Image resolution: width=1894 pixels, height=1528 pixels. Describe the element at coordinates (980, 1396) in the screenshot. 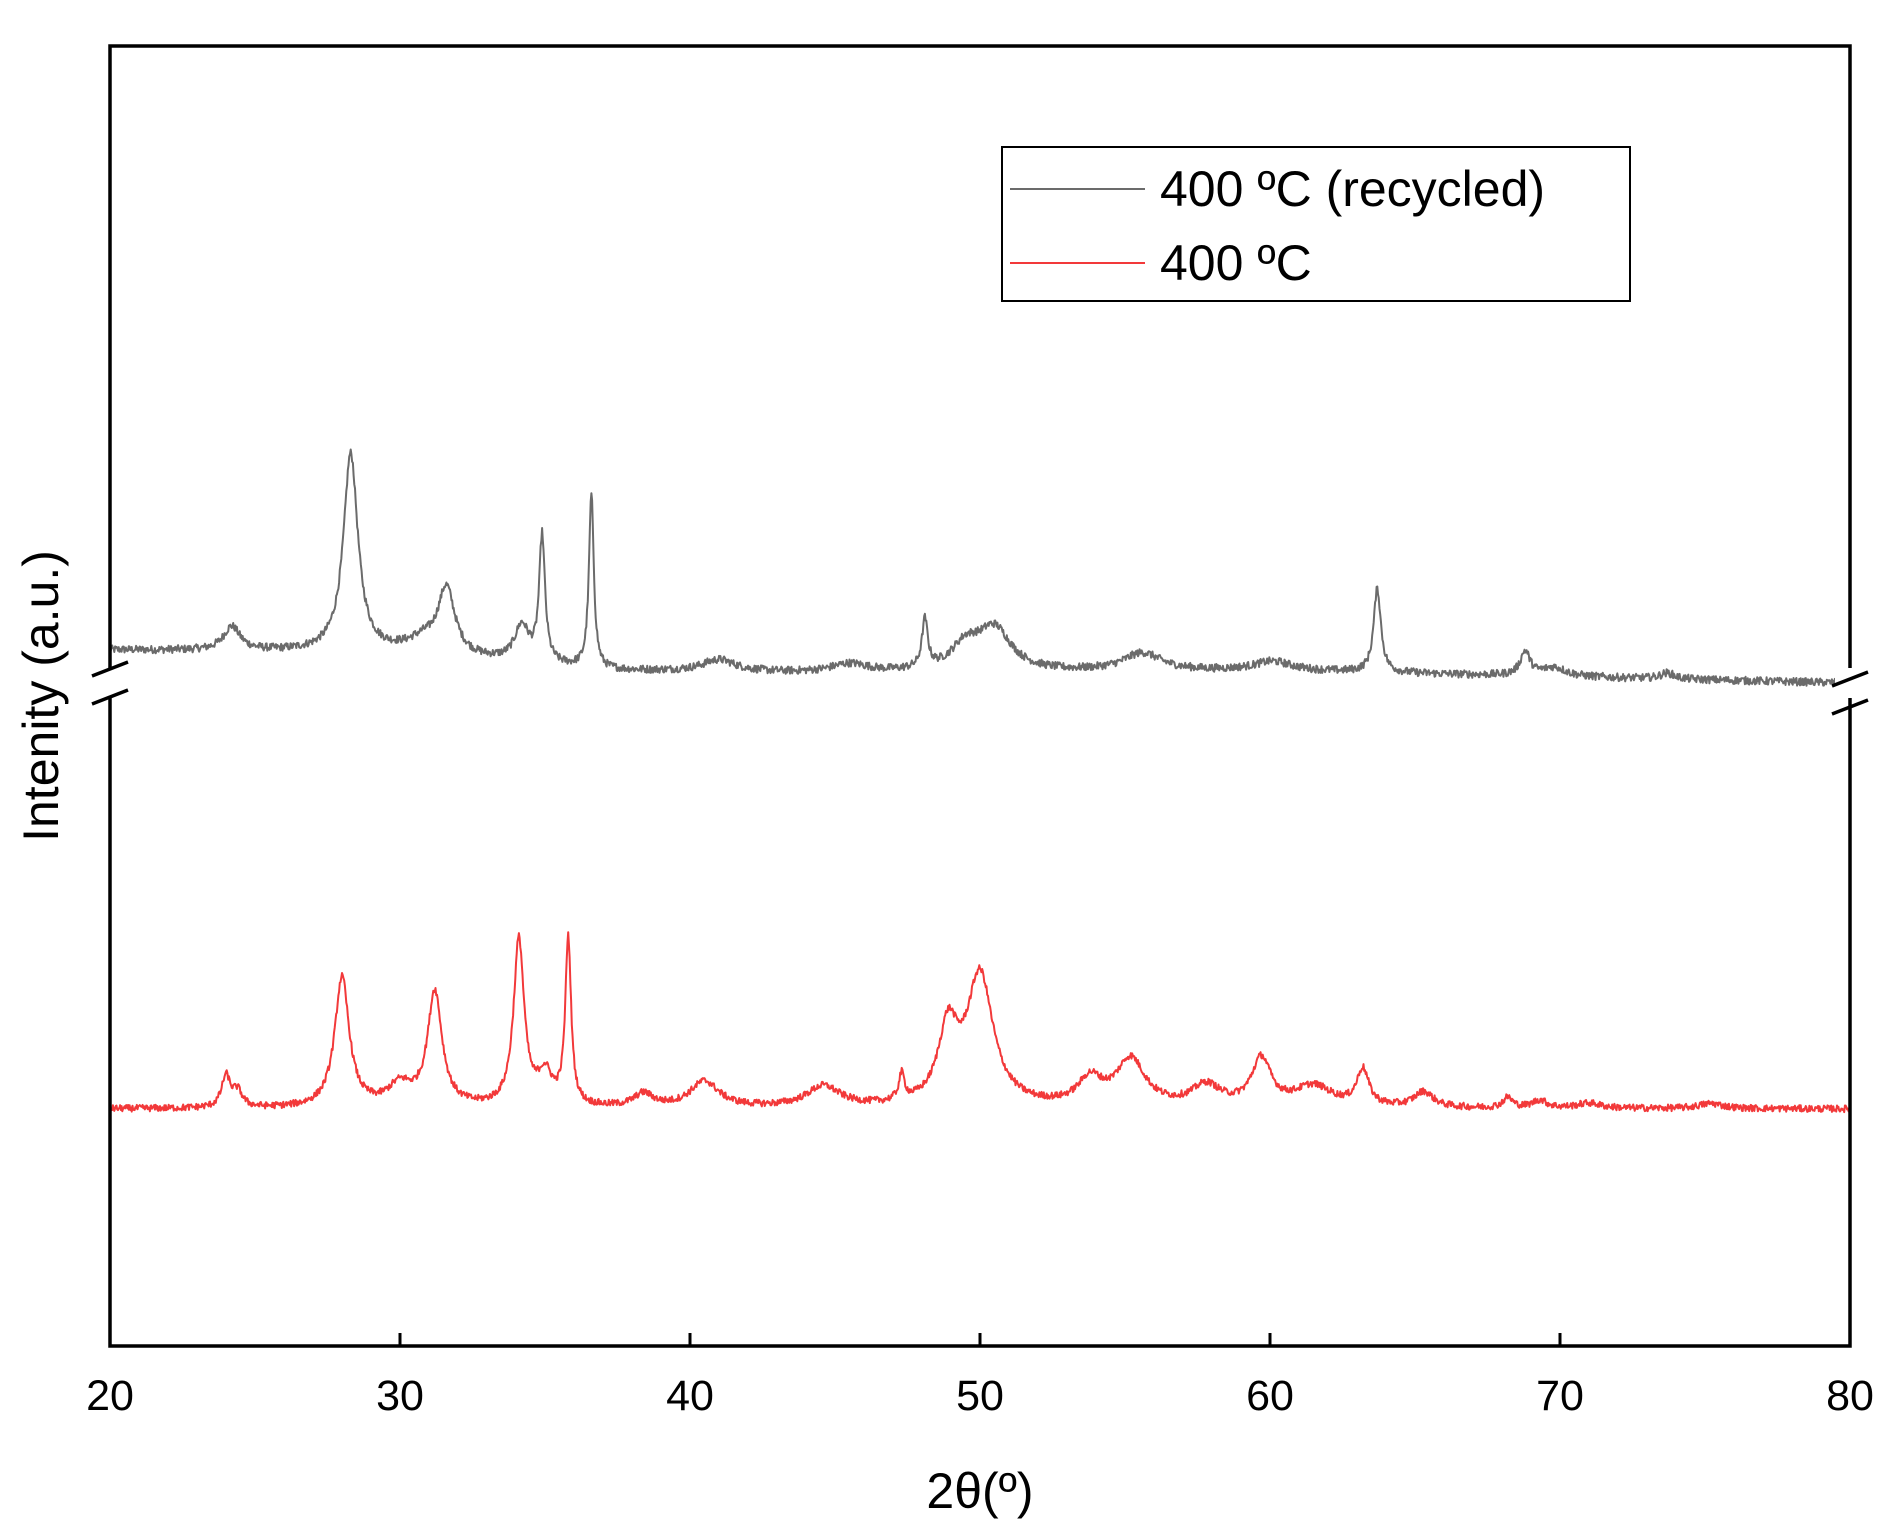

I see `x-tick-label: 50` at that location.